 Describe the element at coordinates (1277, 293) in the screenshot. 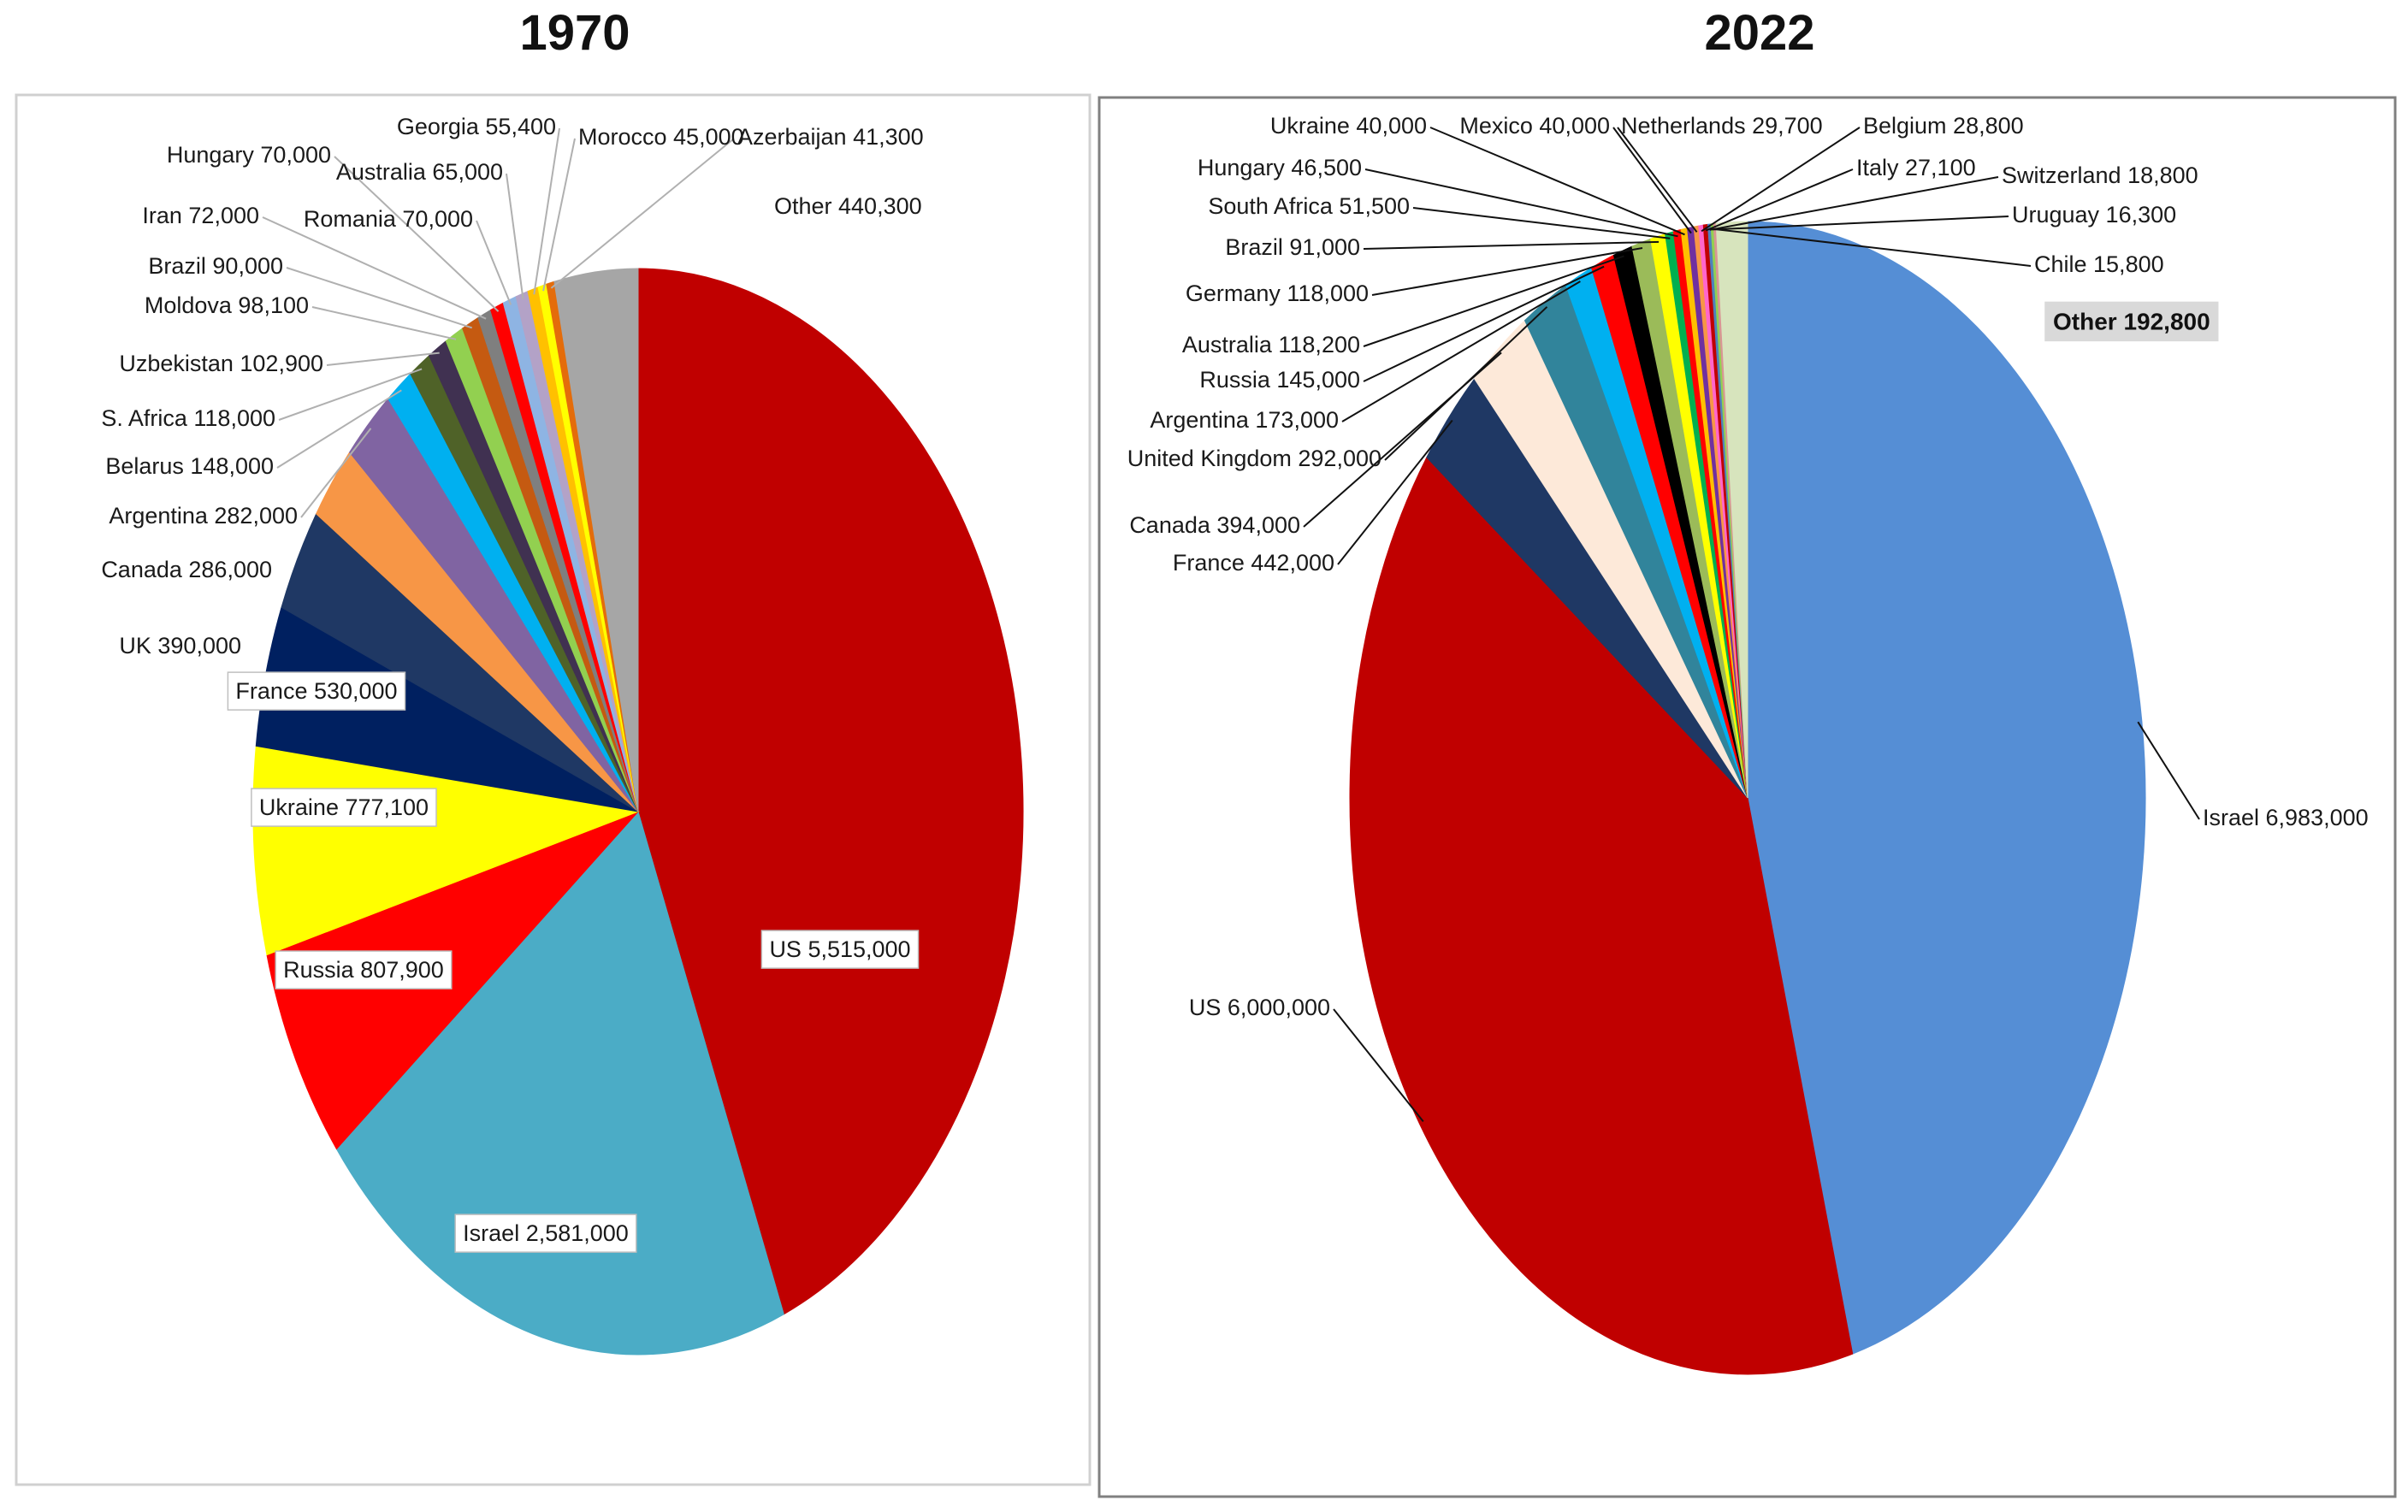

I see `label-2022-germany: Germany 118,000` at that location.